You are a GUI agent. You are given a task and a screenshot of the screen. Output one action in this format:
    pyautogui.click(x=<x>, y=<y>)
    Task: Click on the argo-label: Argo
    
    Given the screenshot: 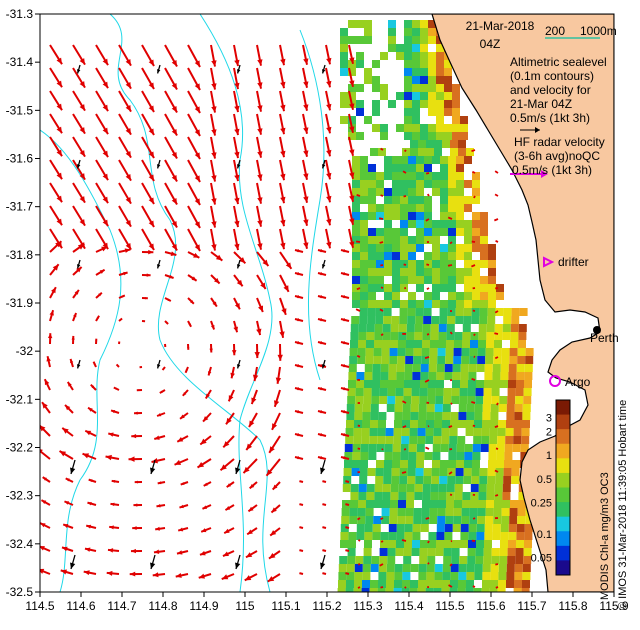 What is the action you would take?
    pyautogui.click(x=578, y=382)
    